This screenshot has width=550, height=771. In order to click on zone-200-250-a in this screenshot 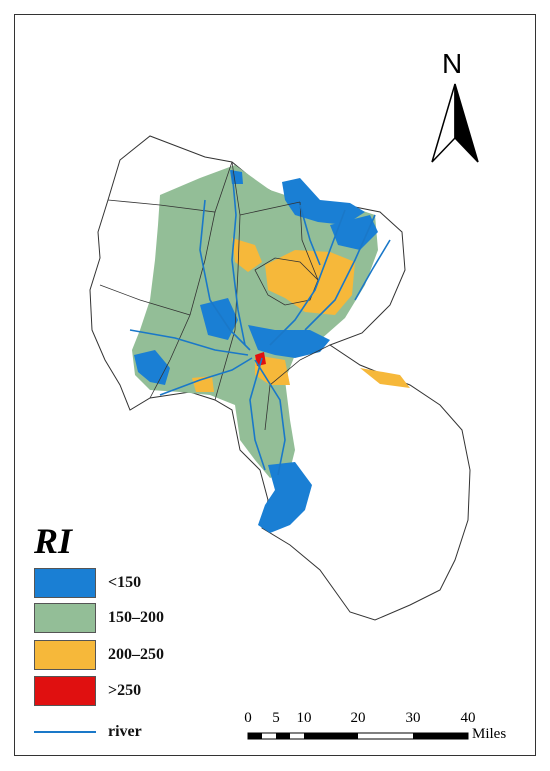, I will do `click(310, 282)`.